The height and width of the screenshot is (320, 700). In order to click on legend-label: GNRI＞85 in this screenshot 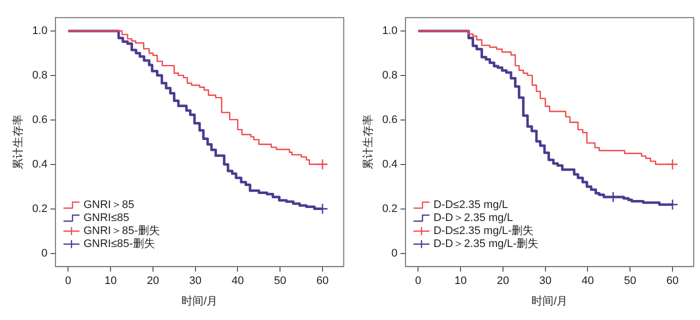, I will do `click(108, 205)`.